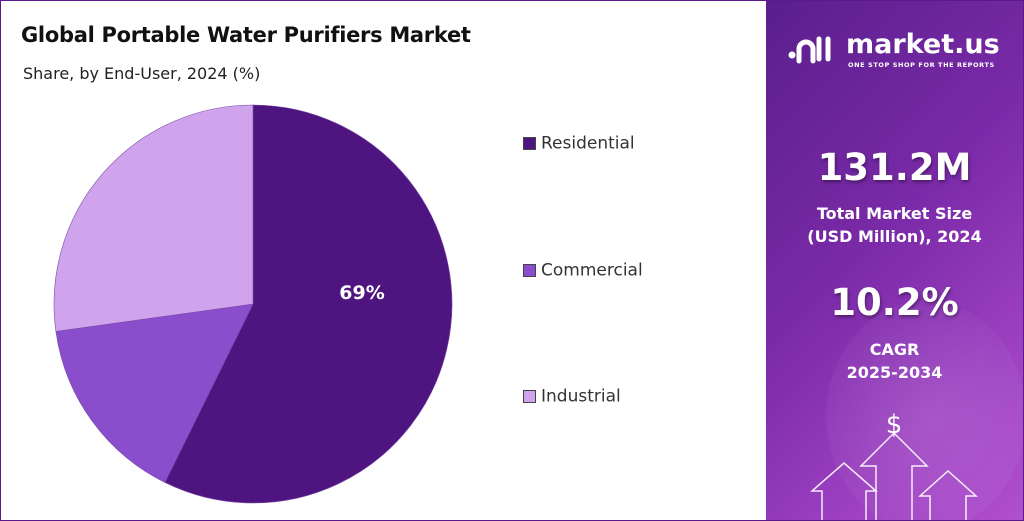 The height and width of the screenshot is (521, 1024). What do you see at coordinates (581, 396) in the screenshot?
I see `legend-label: Industrial` at bounding box center [581, 396].